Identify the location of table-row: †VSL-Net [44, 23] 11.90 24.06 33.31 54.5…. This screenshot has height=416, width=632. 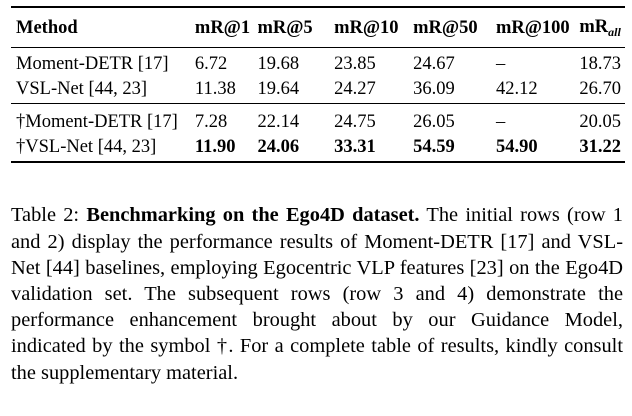
(319, 147).